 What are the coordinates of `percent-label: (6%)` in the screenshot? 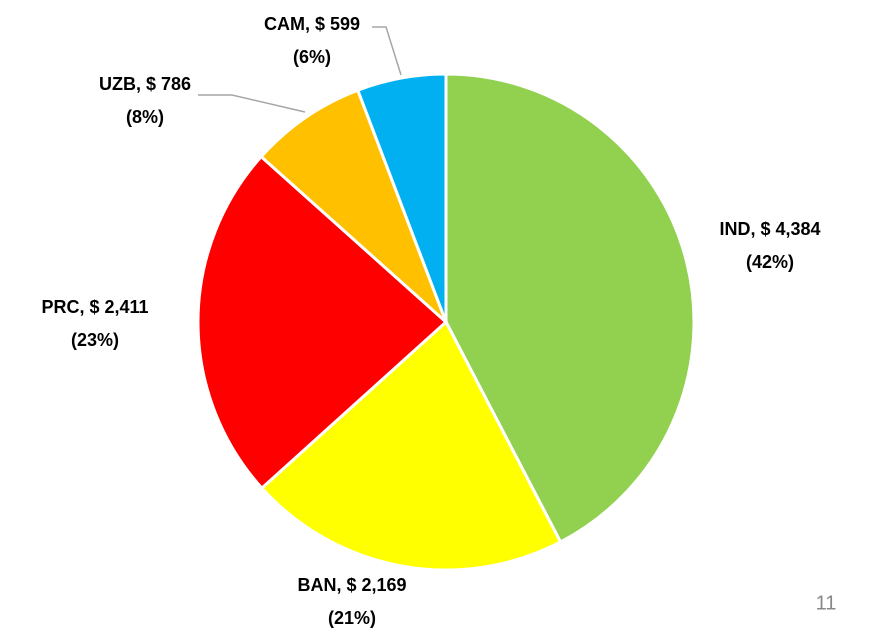 It's located at (312, 57).